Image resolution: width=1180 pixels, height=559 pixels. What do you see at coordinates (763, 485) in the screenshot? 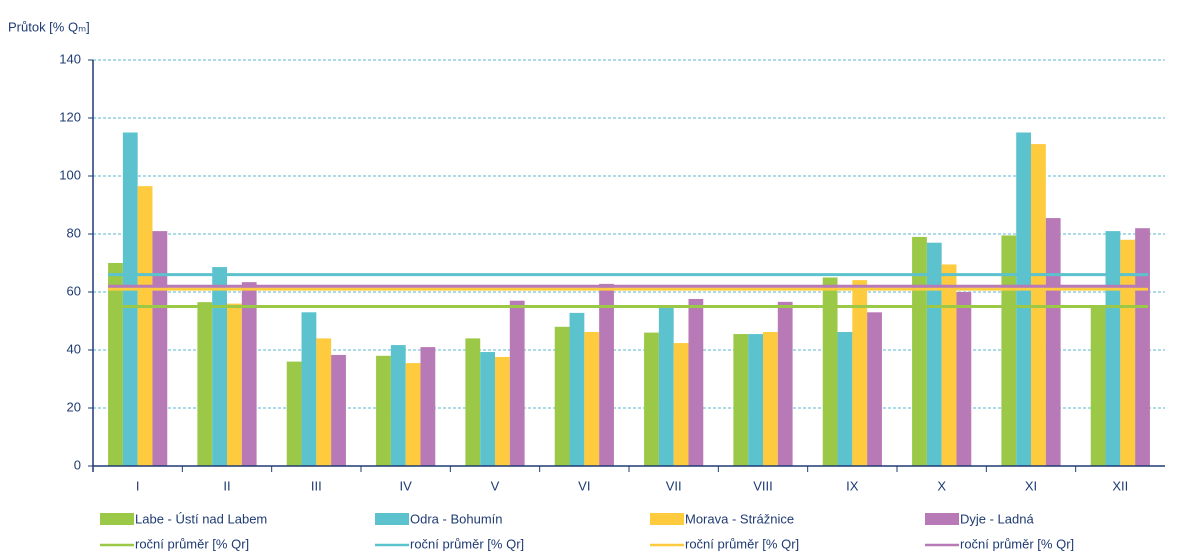
I see `x-tick-label: VIII` at bounding box center [763, 485].